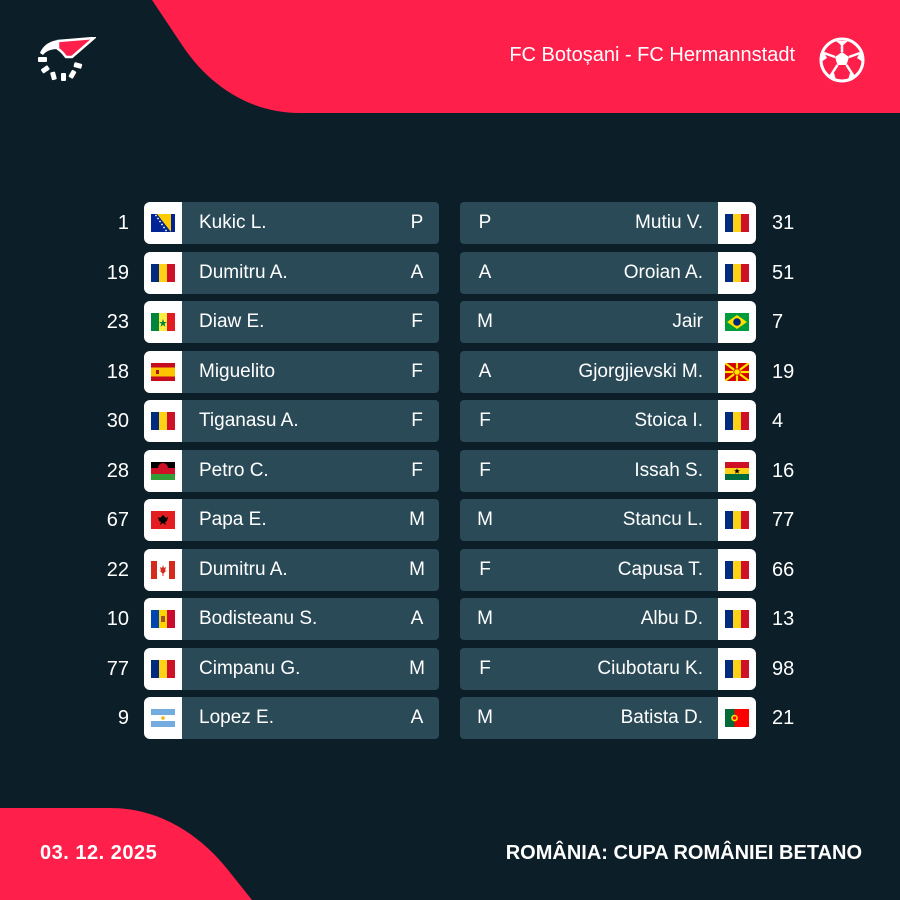 Image resolution: width=900 pixels, height=900 pixels. I want to click on home-player-row: 18 Miguelito F, so click(450, 371).